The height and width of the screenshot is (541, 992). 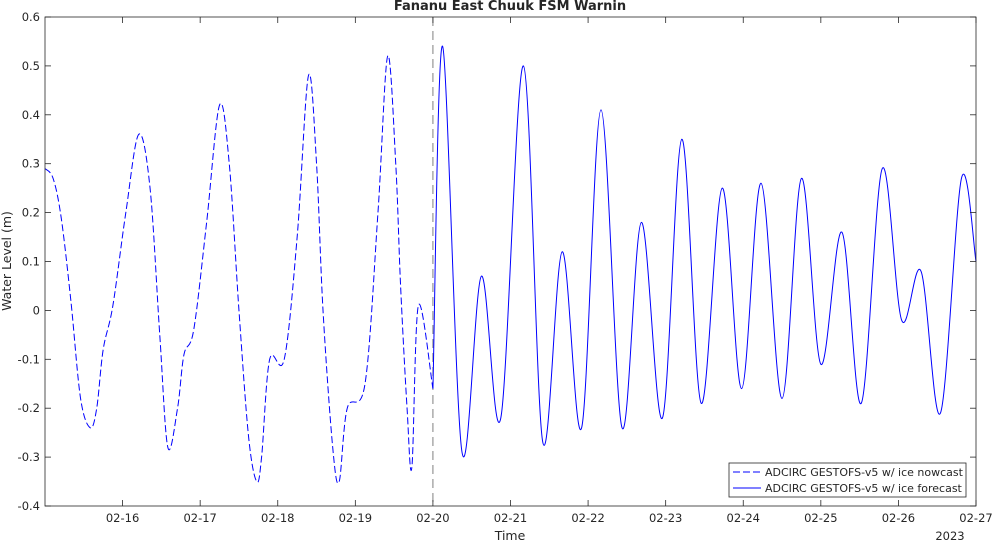 I want to click on x-tick-label: 02-18, so click(x=277, y=518).